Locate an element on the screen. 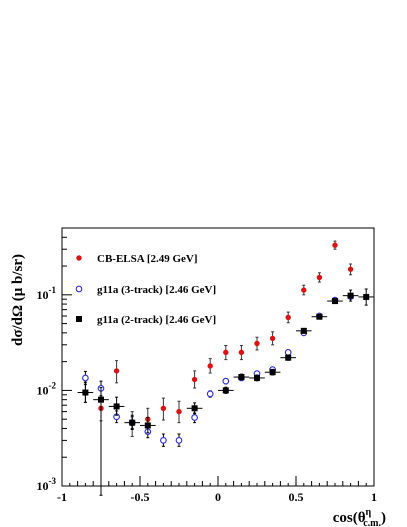 The image size is (407, 527). x-tick-label: 1 is located at coordinates (374, 497).